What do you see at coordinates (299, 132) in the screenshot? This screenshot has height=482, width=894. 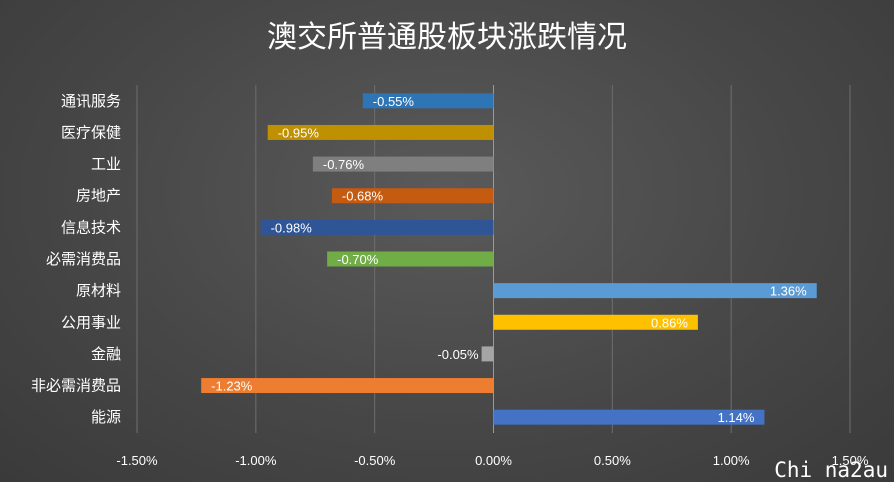 I see `data-label: -0.95%` at bounding box center [299, 132].